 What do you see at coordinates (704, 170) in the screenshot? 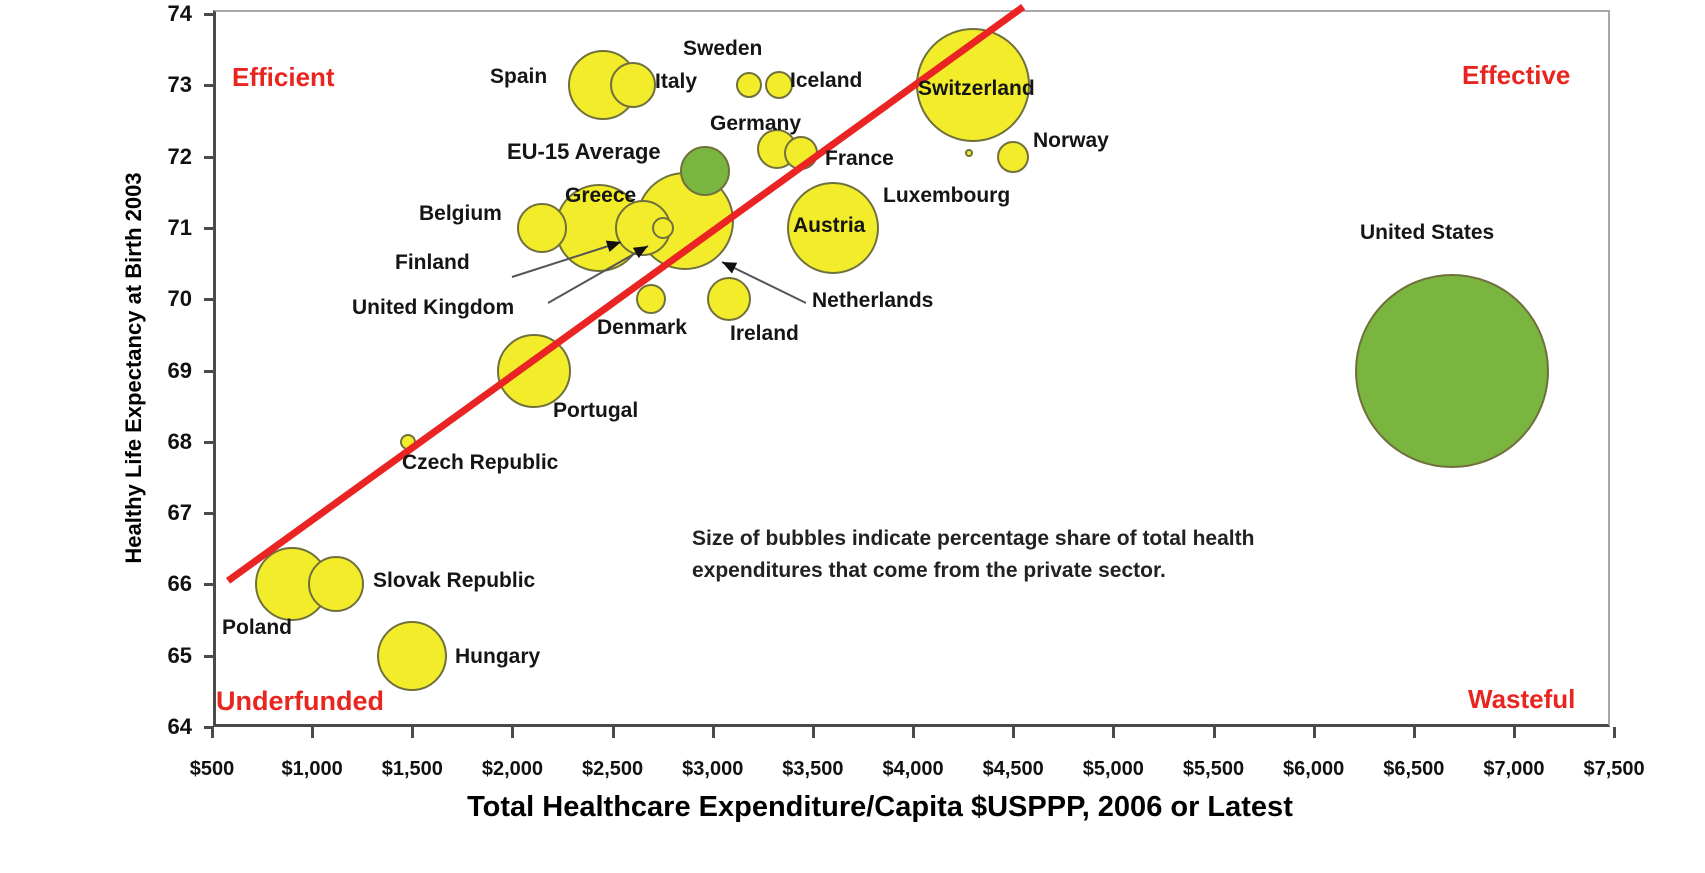
I see `bubble-eu-15-average` at bounding box center [704, 170].